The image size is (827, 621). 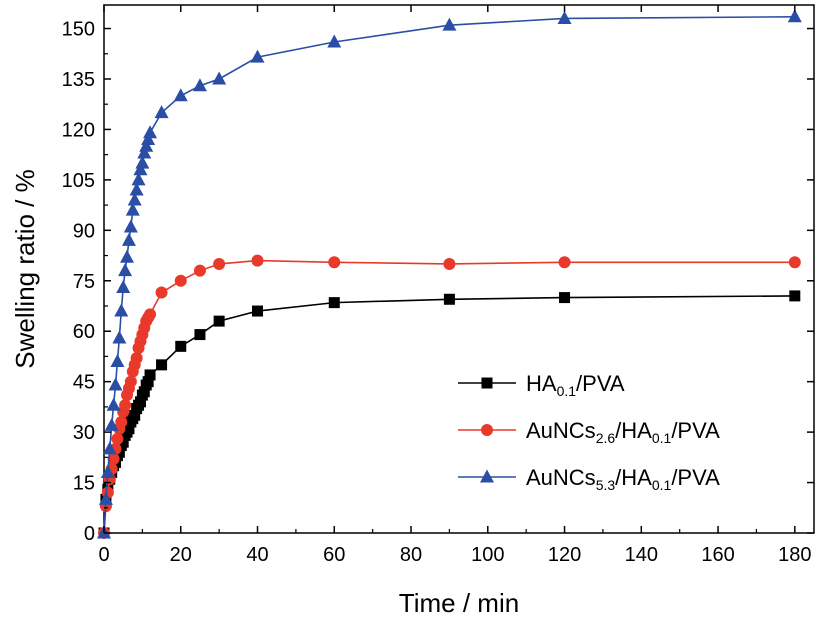 What do you see at coordinates (103, 555) in the screenshot?
I see `x-tick-label: 0` at bounding box center [103, 555].